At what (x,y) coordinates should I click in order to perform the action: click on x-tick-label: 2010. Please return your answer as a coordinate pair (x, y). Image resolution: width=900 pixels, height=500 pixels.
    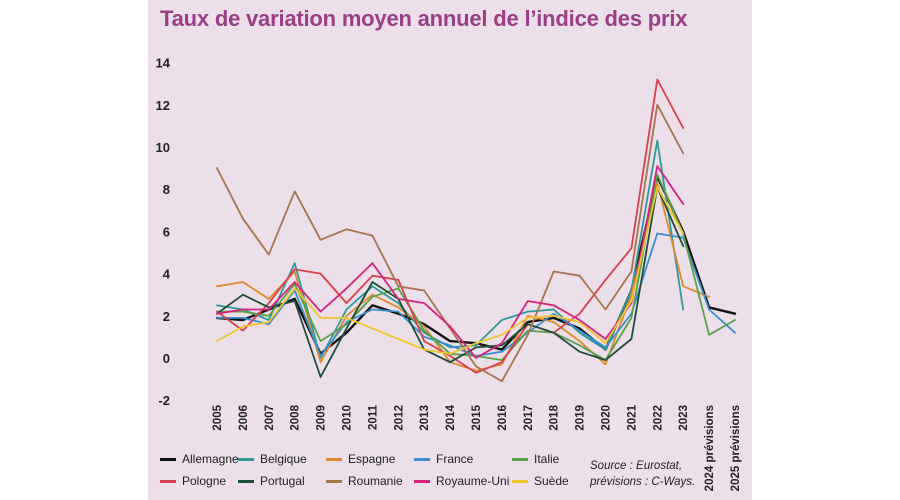
    Looking at the image, I should click on (348, 418).